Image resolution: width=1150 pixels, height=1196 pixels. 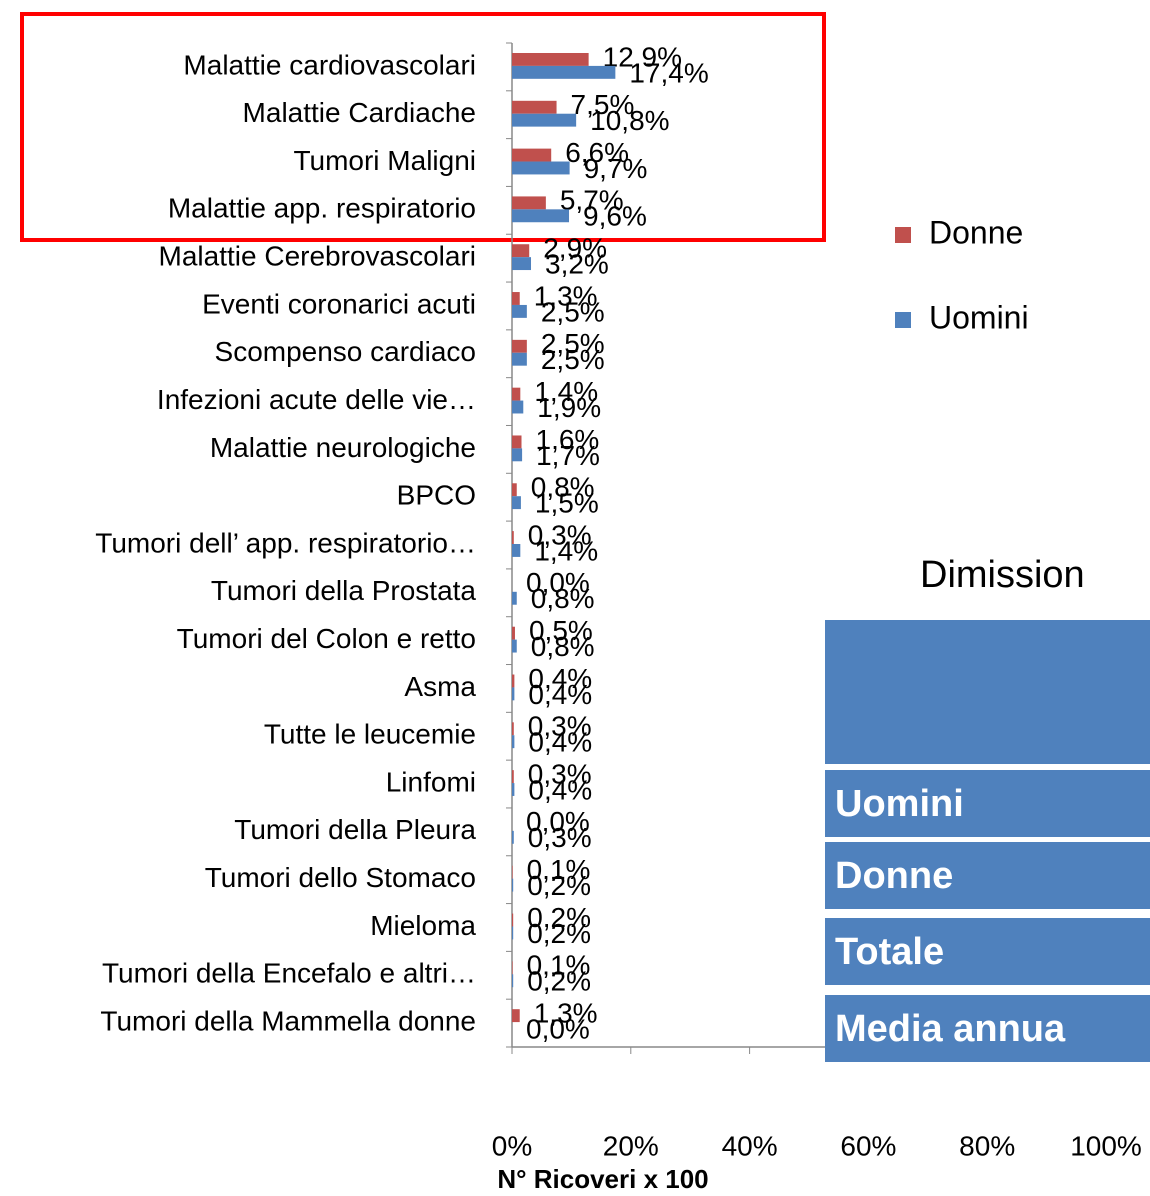 I want to click on value-label: 9,7%, so click(x=616, y=168).